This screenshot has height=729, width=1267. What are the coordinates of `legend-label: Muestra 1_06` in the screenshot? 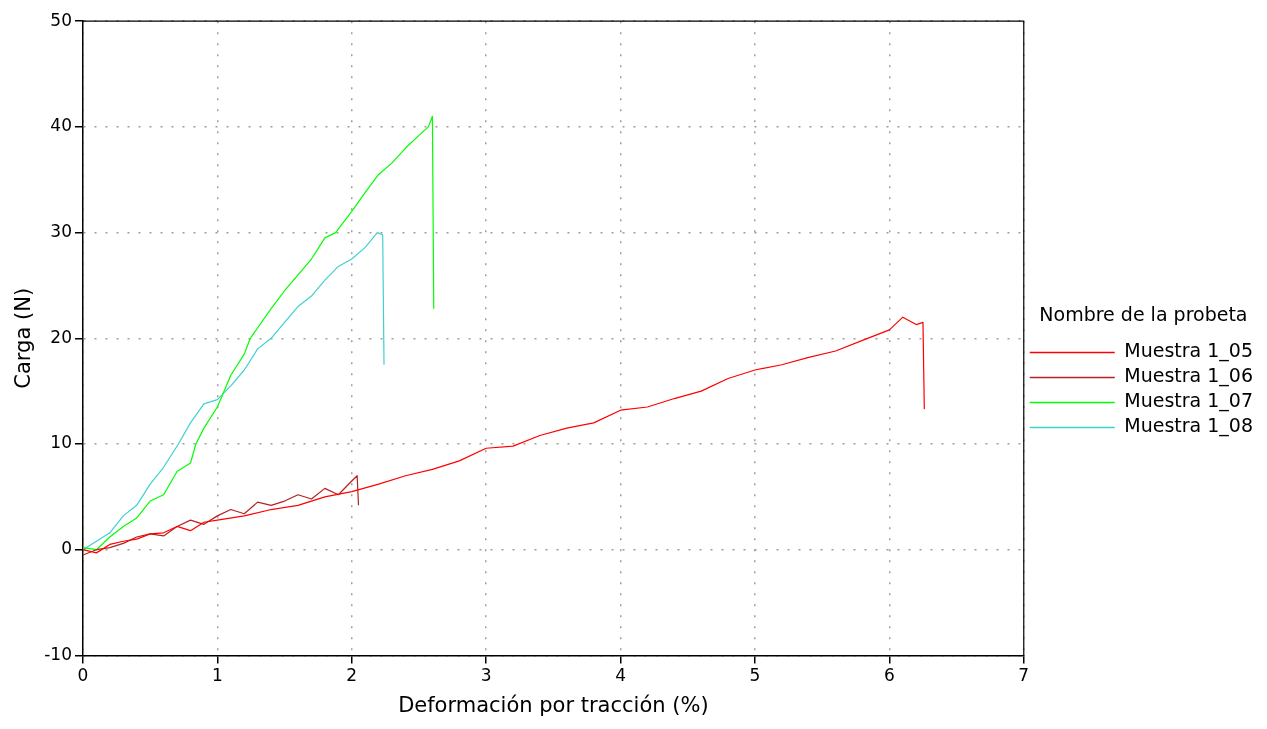 It's located at (1188, 376).